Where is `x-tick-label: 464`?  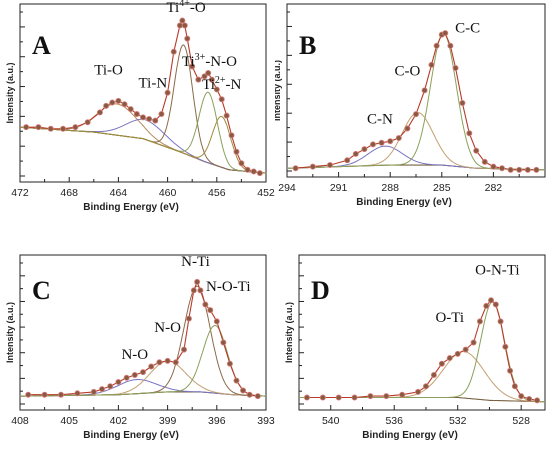 x-tick-label: 464 is located at coordinates (119, 193).